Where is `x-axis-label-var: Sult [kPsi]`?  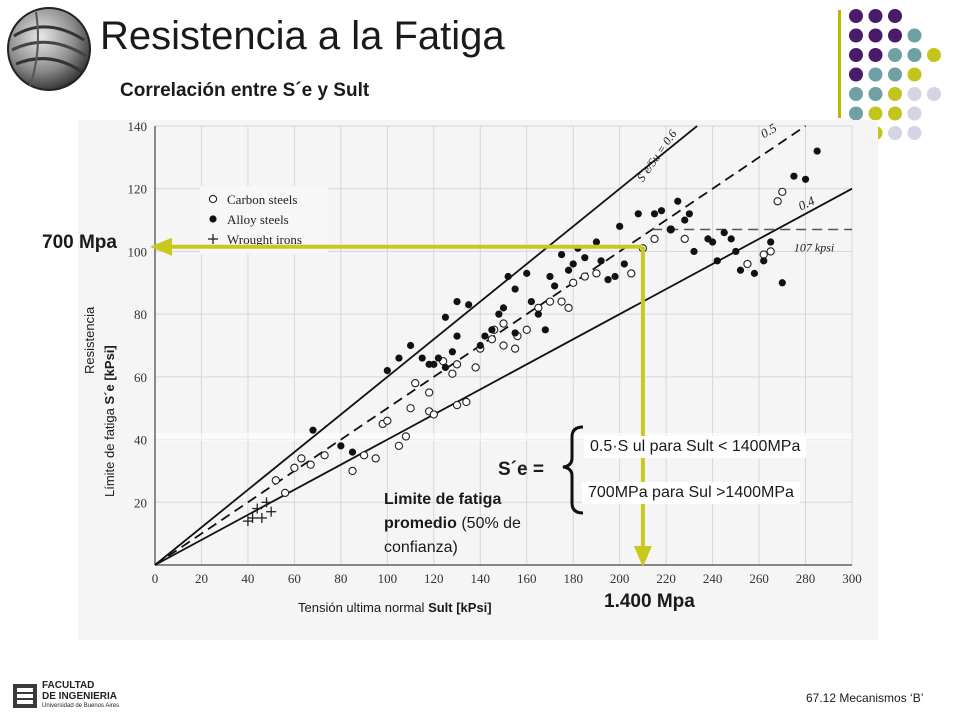
x-axis-label-var: Sult [kPsi] is located at coordinates (460, 607).